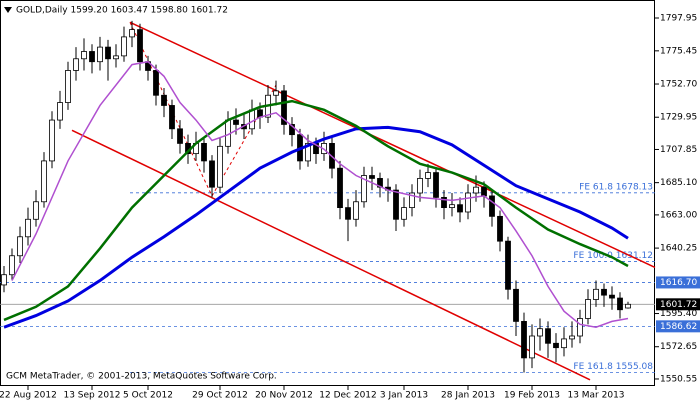 The image size is (700, 402). Describe the element at coordinates (532, 396) in the screenshot. I see `x-tick-label: 19 Feb 2013` at that location.